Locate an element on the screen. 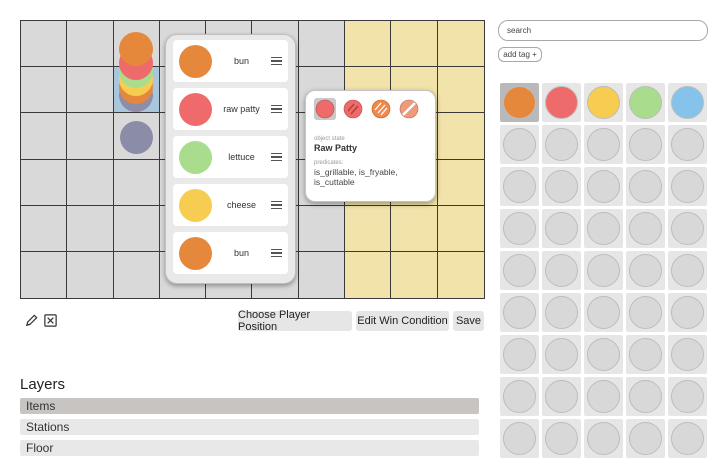 Image resolution: width=720 pixels, height=468 pixels. edit-win-condition-button: Edit Win Condition is located at coordinates (402, 321).